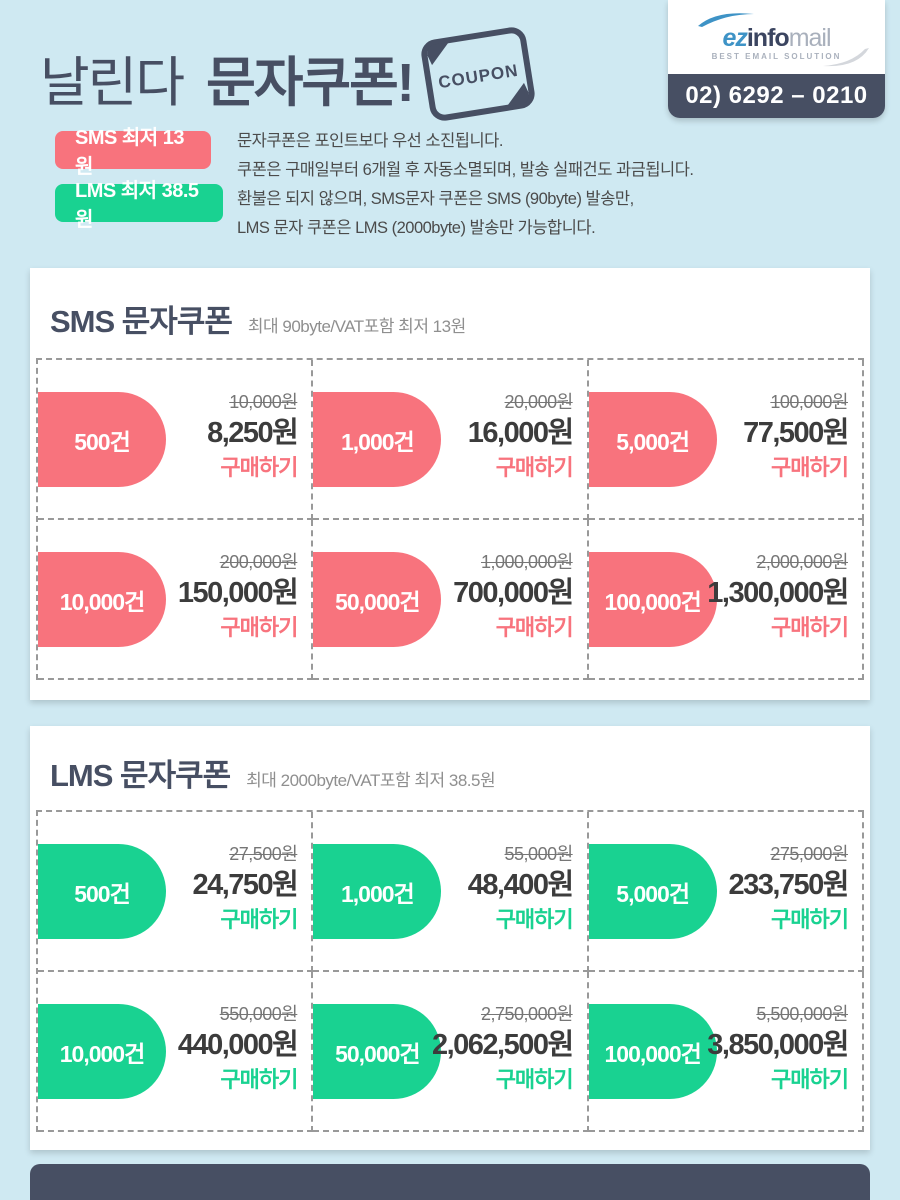  I want to click on price-block: 2,750,000원 2,062,500원 구매하기, so click(502, 1049).